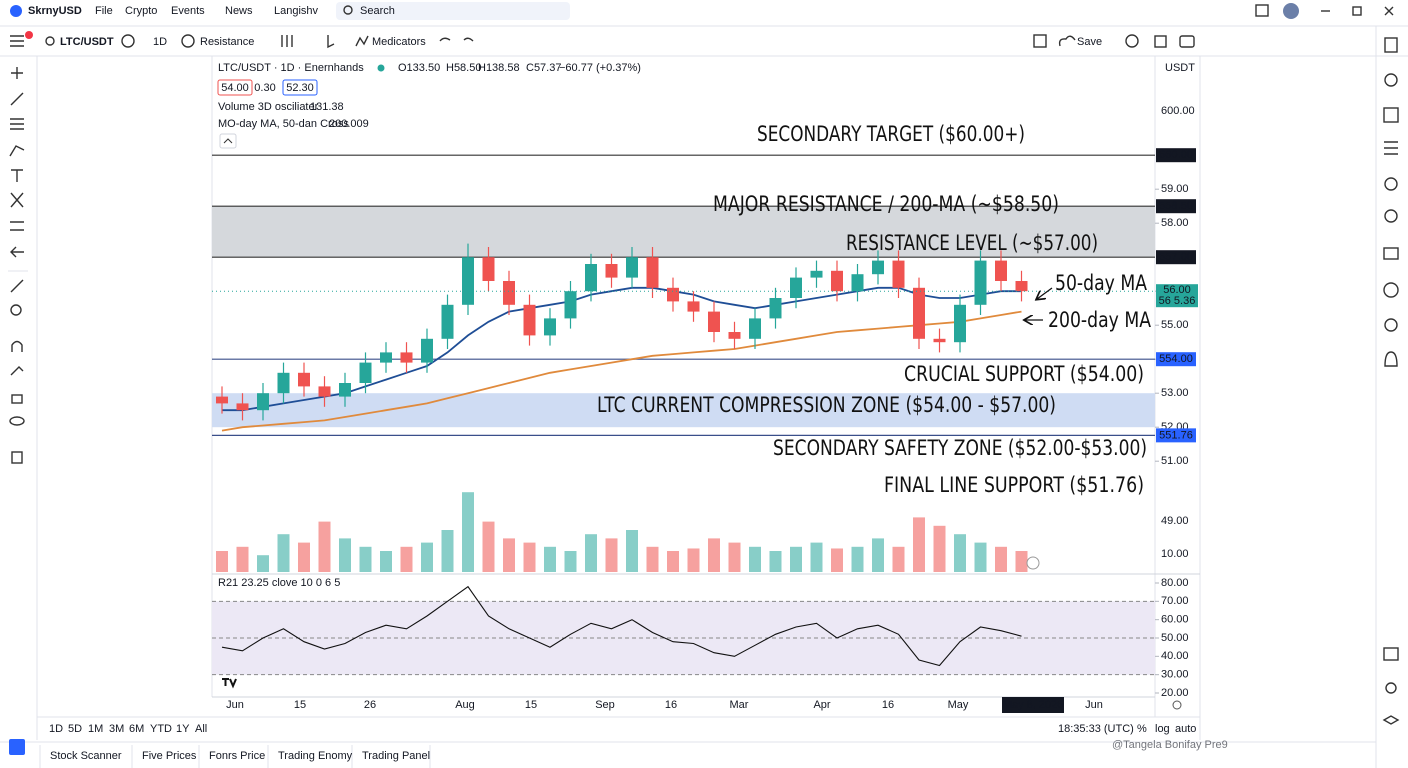 This screenshot has height=768, width=1408. I want to click on chat-icon, so click(1262, 10).